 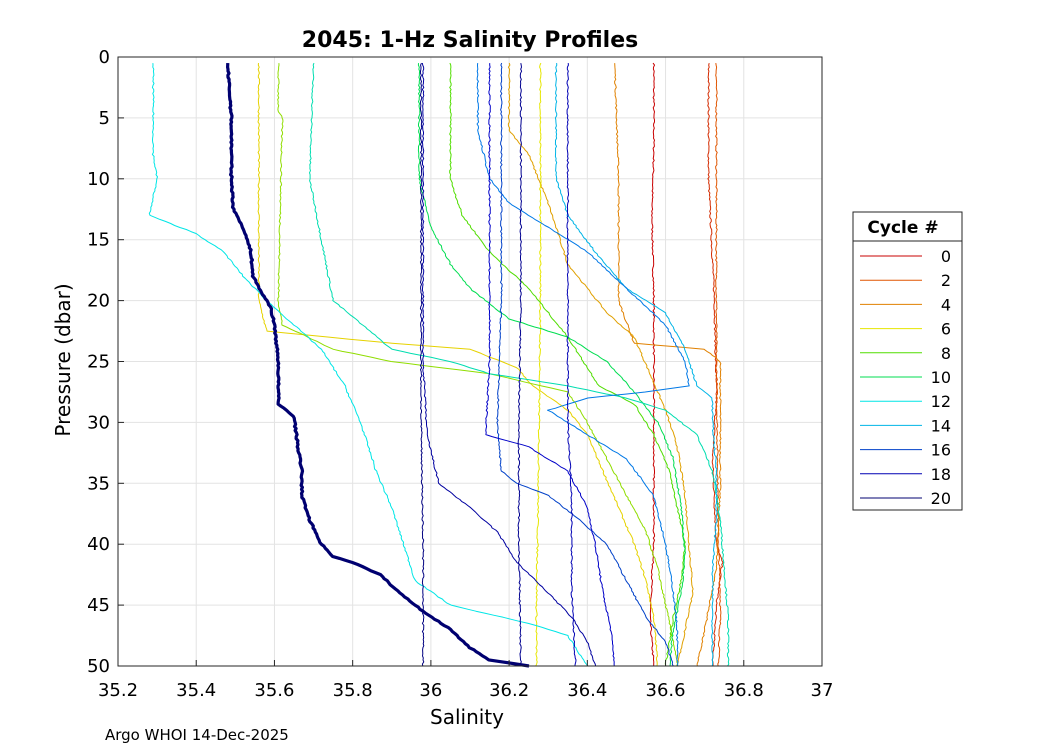 What do you see at coordinates (98, 179) in the screenshot?
I see `y-tick-label: 10` at bounding box center [98, 179].